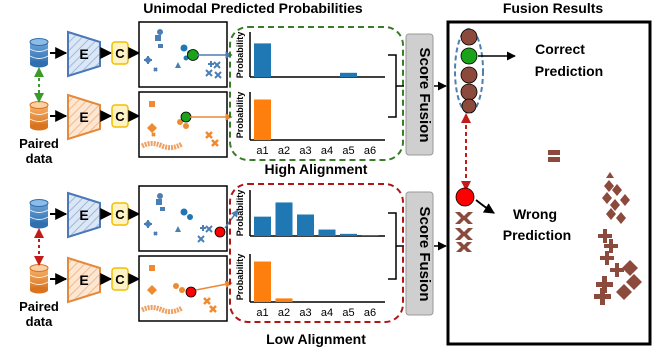 This screenshot has height=352, width=657. I want to click on correct-prediction-1: Correct, so click(560, 49).